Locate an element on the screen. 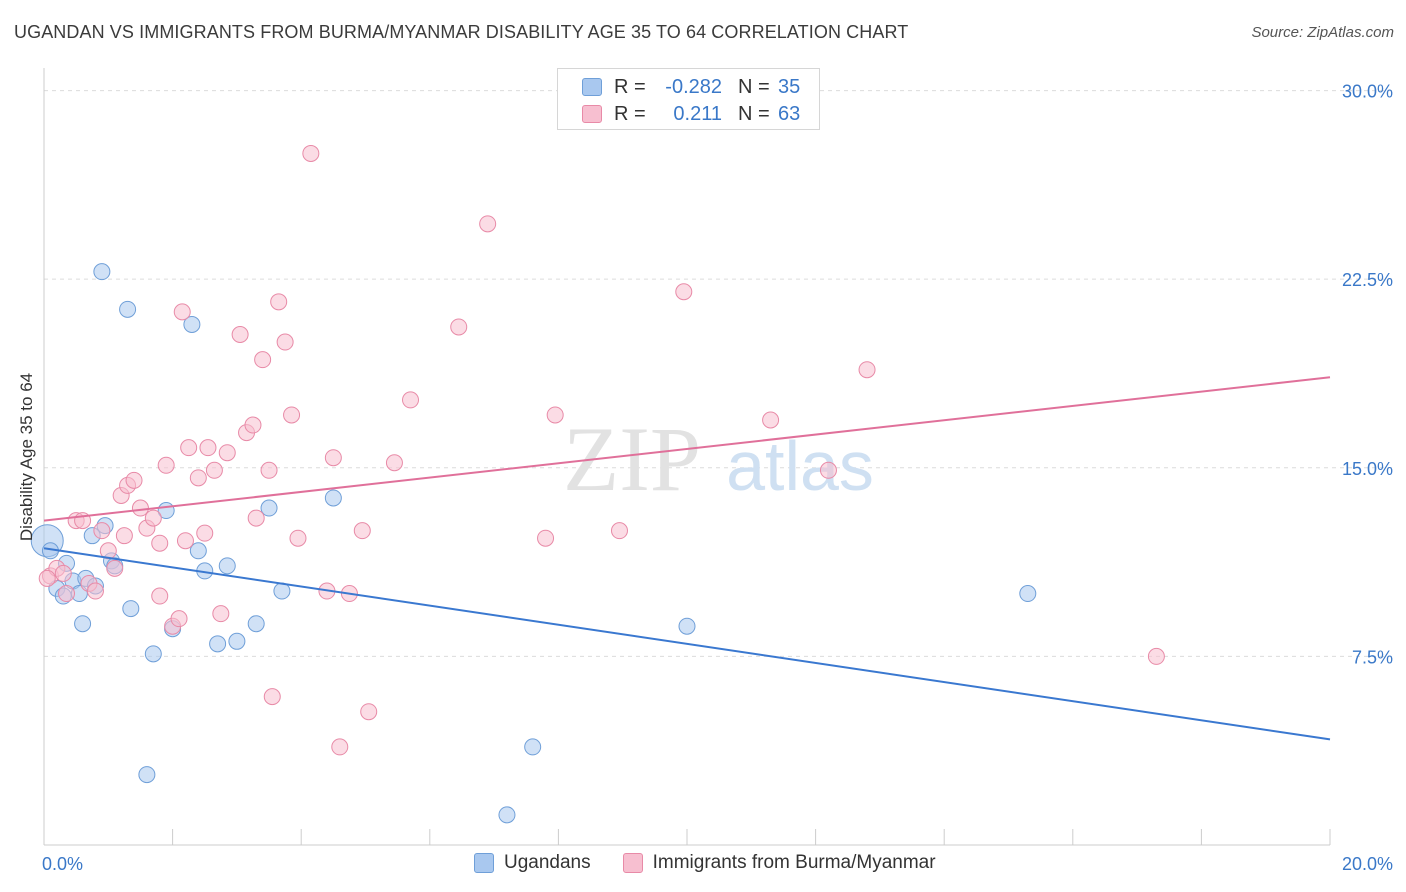  y-tick-label: 22.5% is located at coordinates (1367, 280).